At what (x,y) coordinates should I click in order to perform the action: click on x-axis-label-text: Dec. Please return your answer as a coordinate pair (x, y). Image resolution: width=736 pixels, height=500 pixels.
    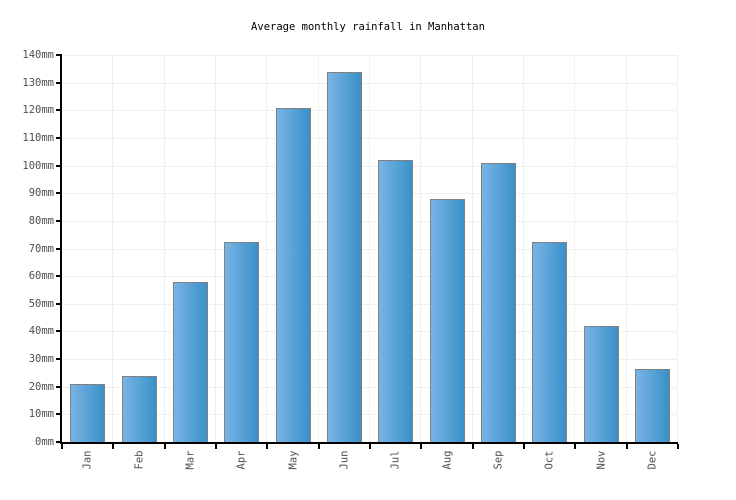
    Looking at the image, I should click on (652, 460).